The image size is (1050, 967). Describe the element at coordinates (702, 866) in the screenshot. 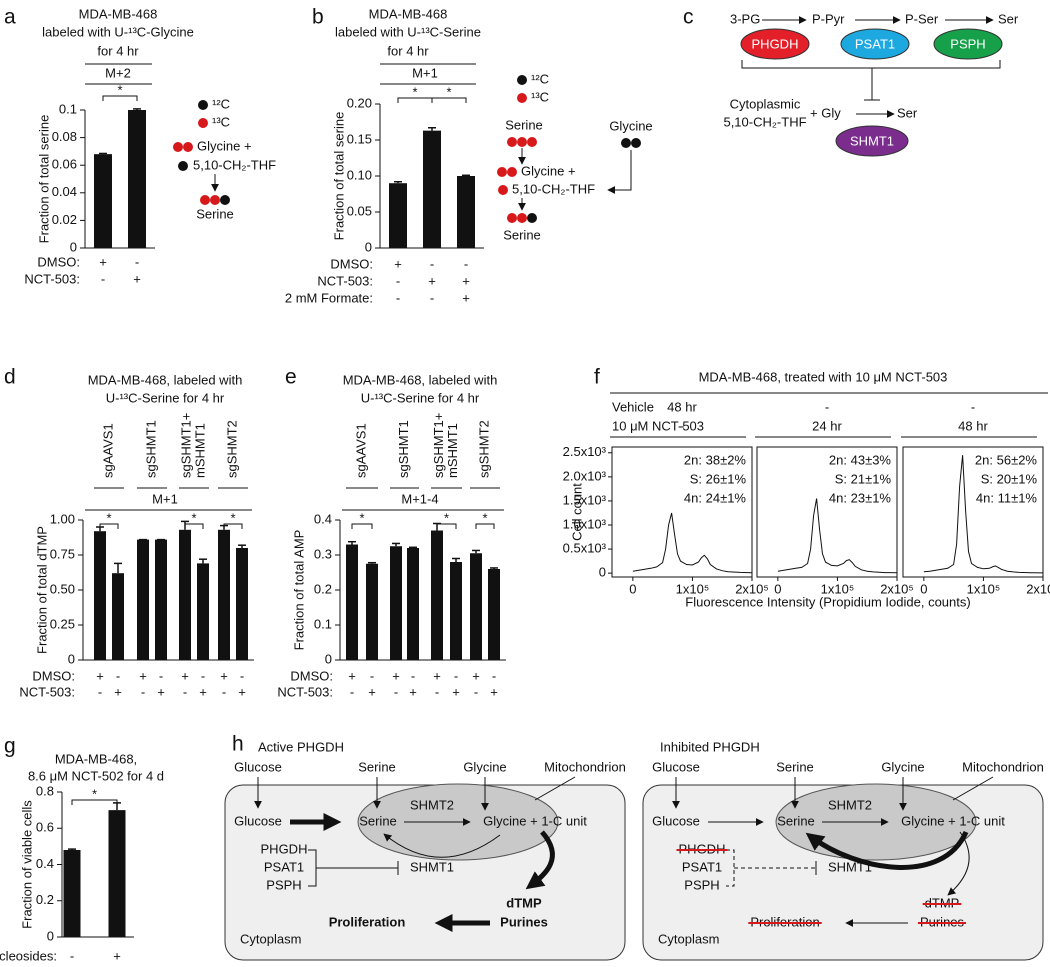

I see `enzyme-label: PSAT1` at that location.